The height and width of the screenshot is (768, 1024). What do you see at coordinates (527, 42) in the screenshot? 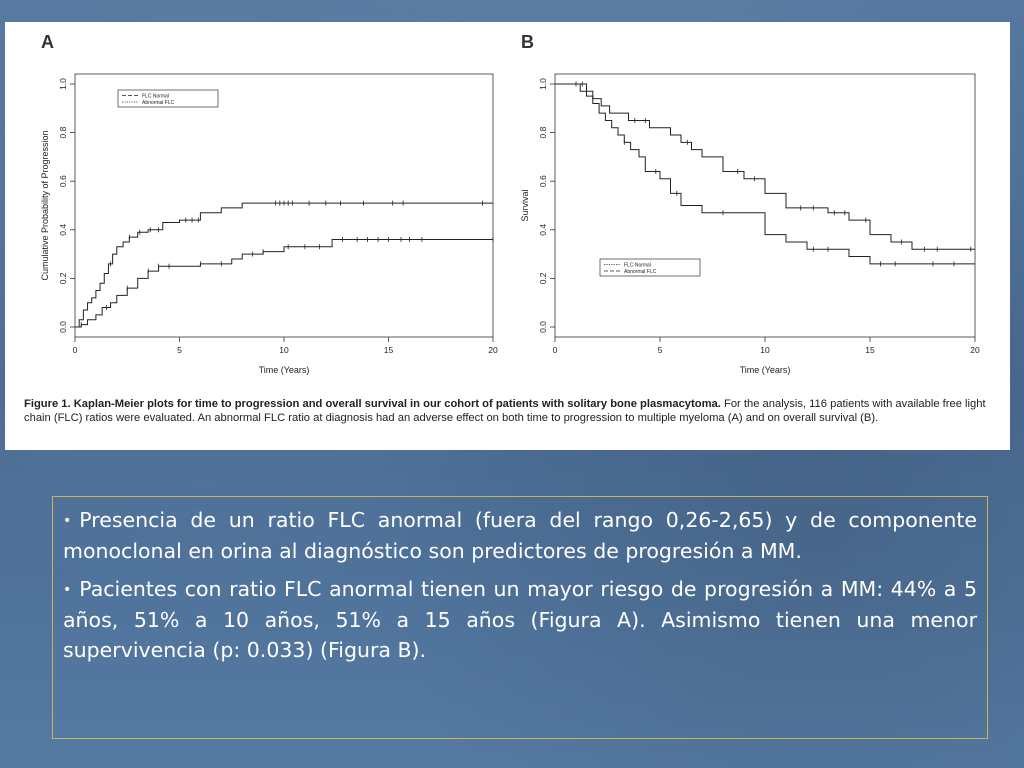
I see `panel-label: B` at bounding box center [527, 42].